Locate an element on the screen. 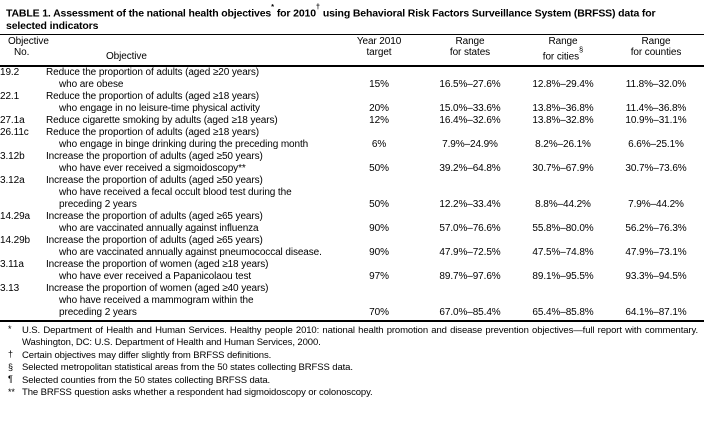 This screenshot has width=704, height=437. footnote-marker-dagger: † is located at coordinates (318, 6).